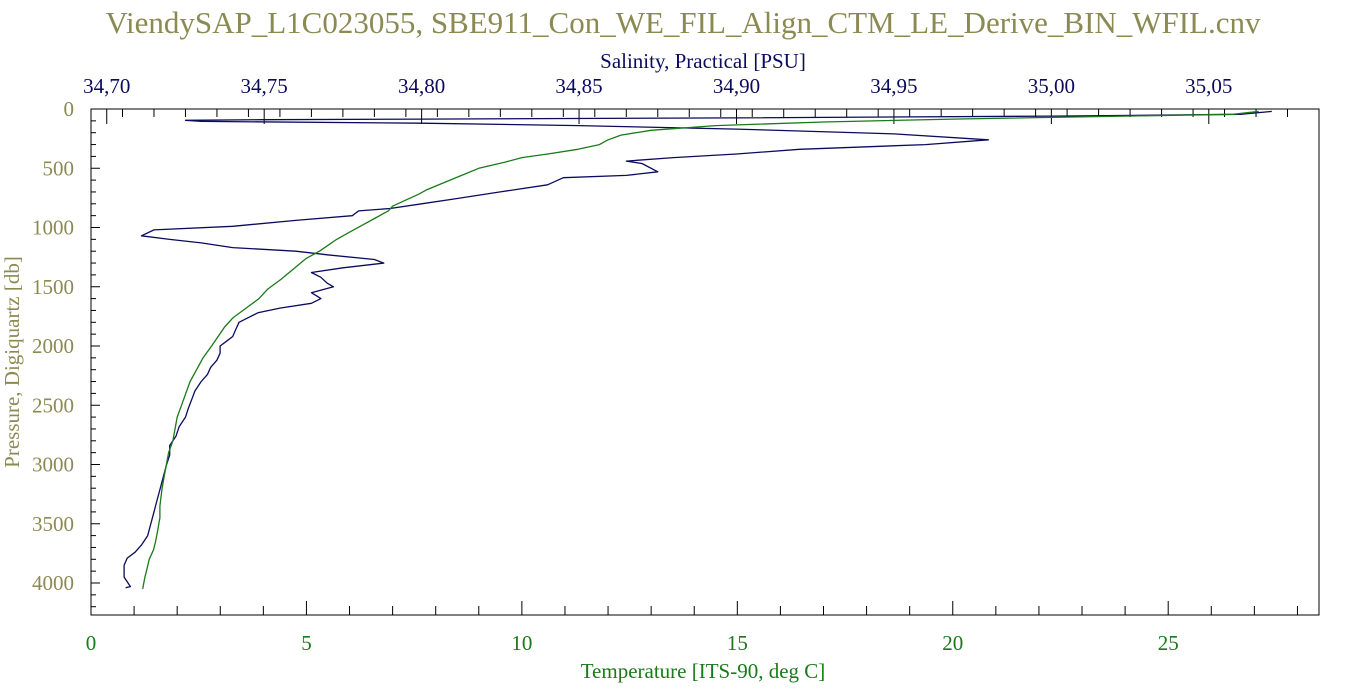  Describe the element at coordinates (53, 228) in the screenshot. I see `y-axis-tick-label: 1000` at that location.